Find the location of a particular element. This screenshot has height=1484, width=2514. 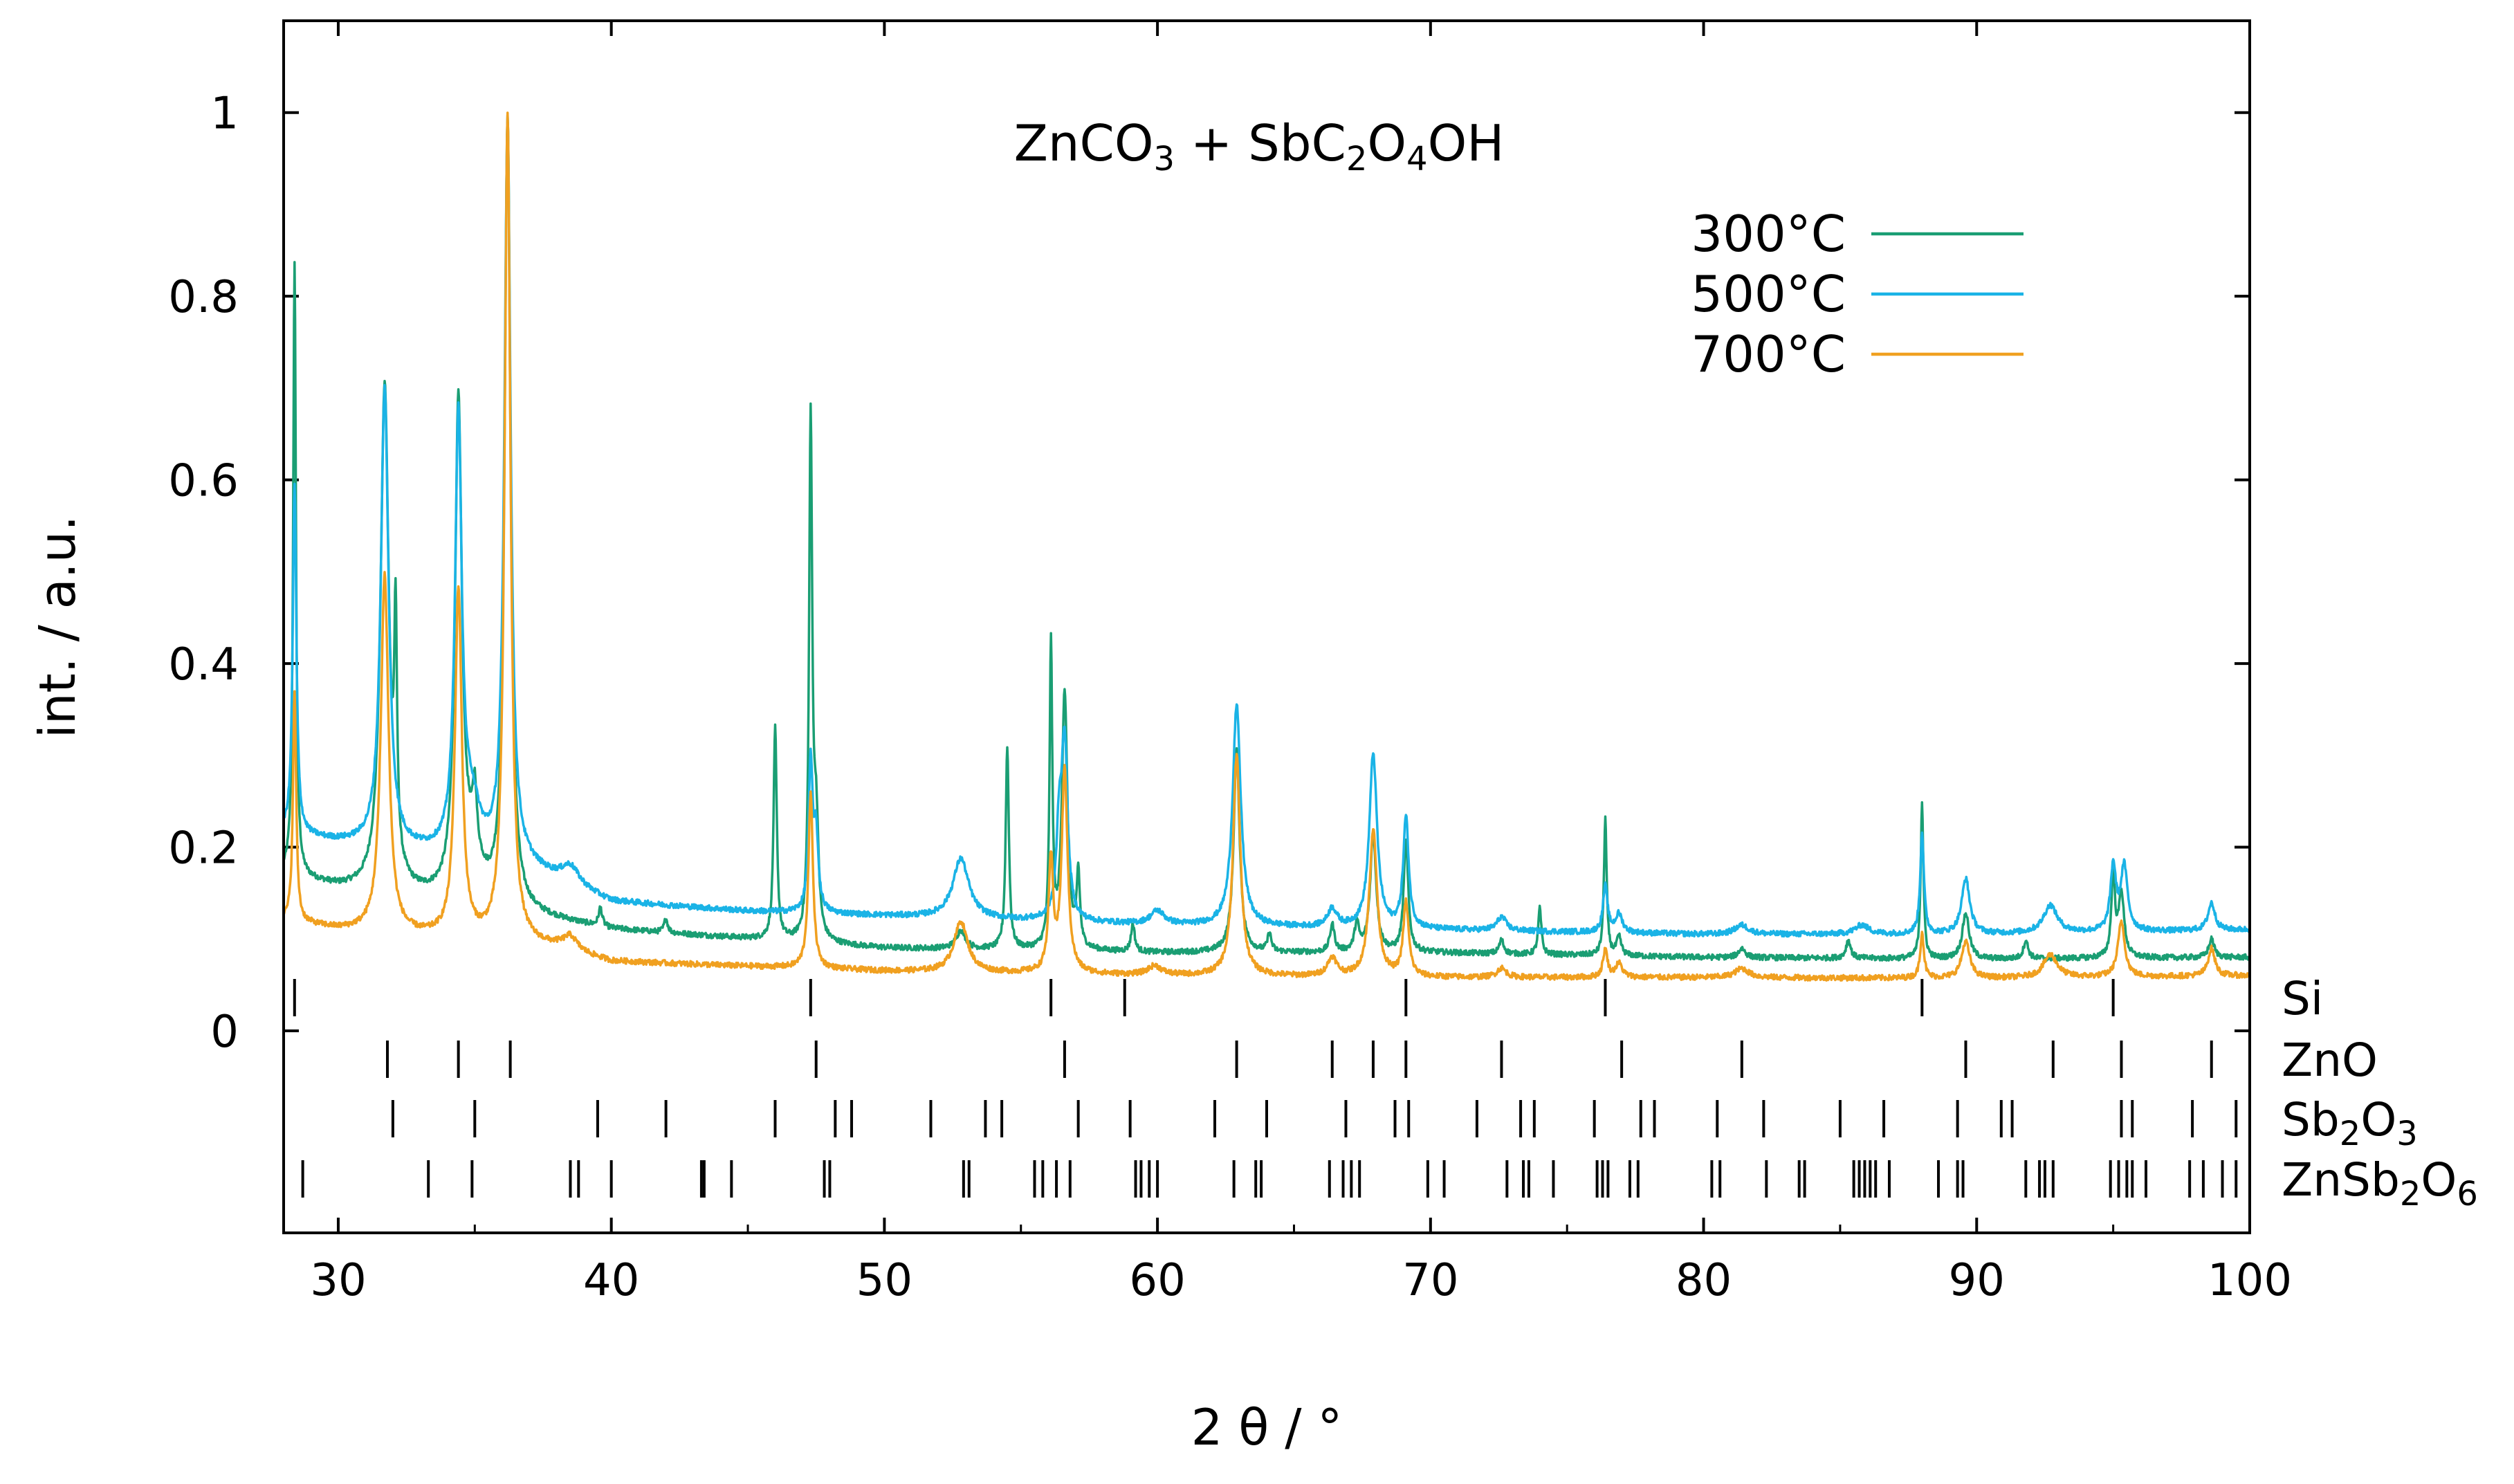

x-tick-label: 100 is located at coordinates (2250, 1280).